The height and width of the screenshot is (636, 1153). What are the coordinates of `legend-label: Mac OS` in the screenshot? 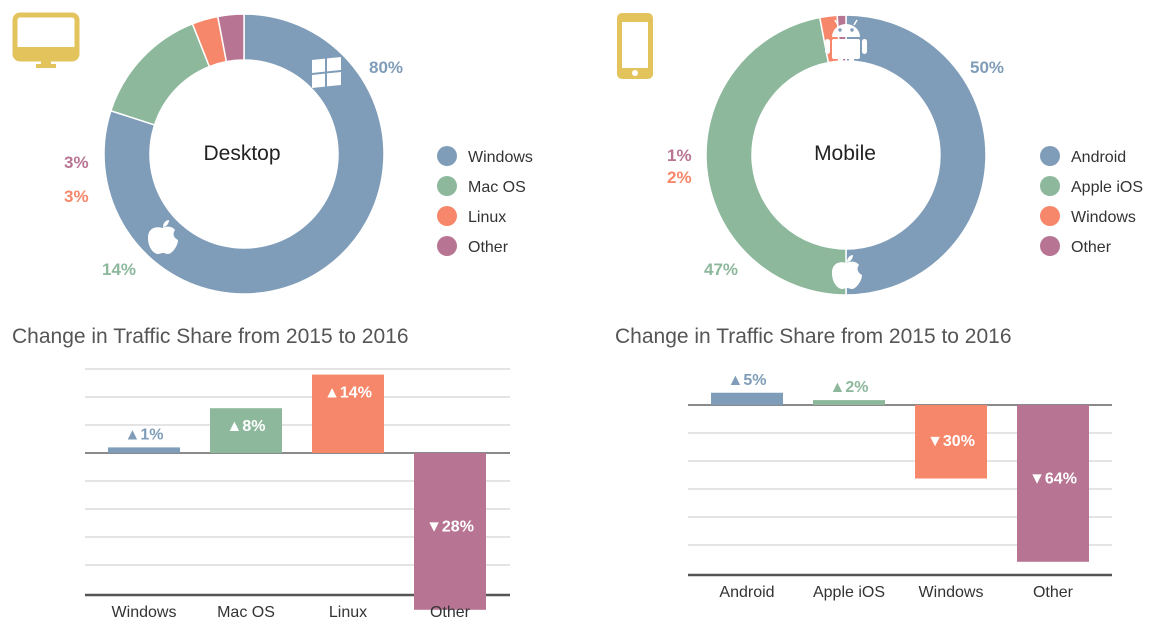 It's located at (497, 187).